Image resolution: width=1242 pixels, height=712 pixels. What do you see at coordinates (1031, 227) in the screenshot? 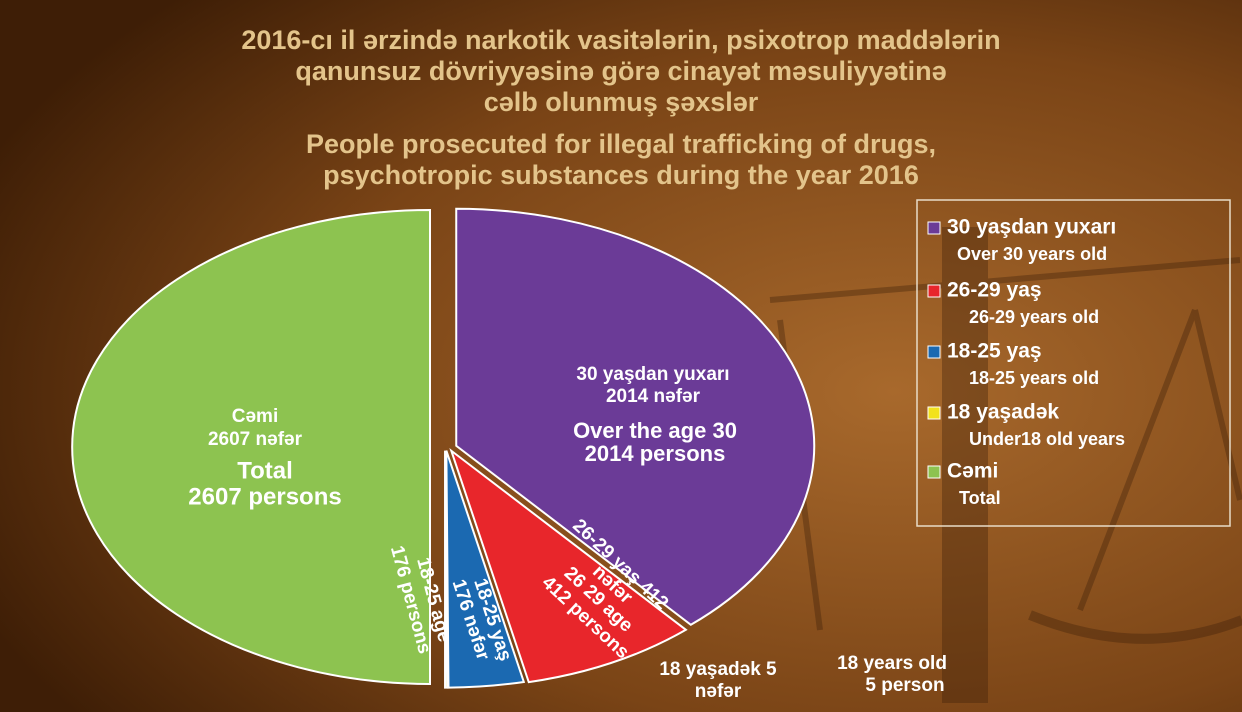
I see `legend-label: 30 yaşdan yuxarı` at bounding box center [1031, 227].